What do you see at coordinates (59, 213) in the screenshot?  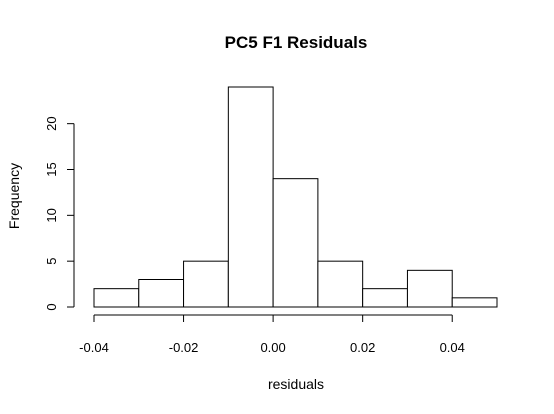 I see `y-axis: 0 5 10 15 20` at bounding box center [59, 213].